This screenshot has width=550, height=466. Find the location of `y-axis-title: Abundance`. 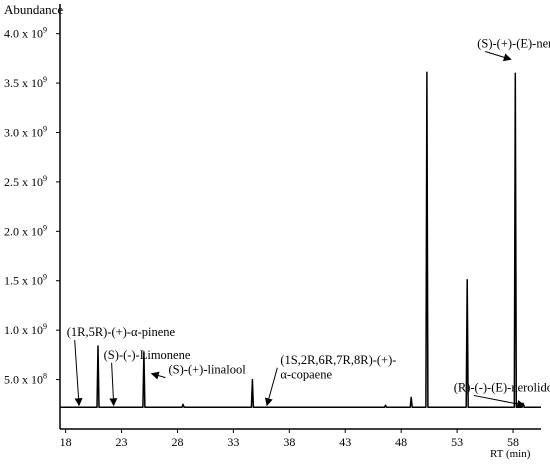

y-axis-title: Abundance is located at coordinates (33, 9).